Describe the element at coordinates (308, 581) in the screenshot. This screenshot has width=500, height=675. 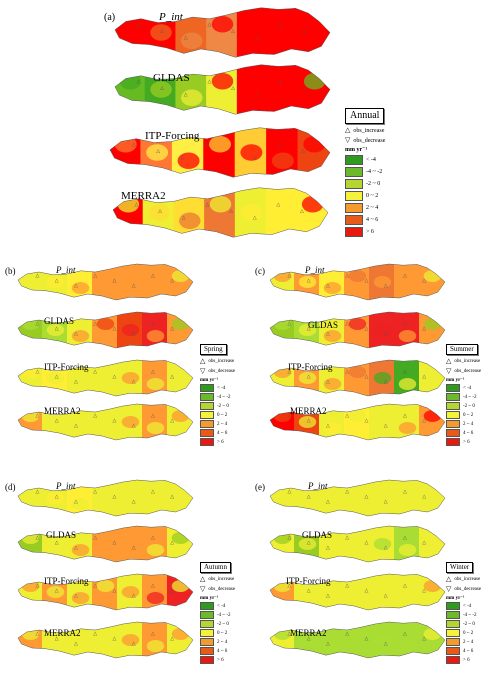
I see `map-label: ITP-Forcing` at that location.